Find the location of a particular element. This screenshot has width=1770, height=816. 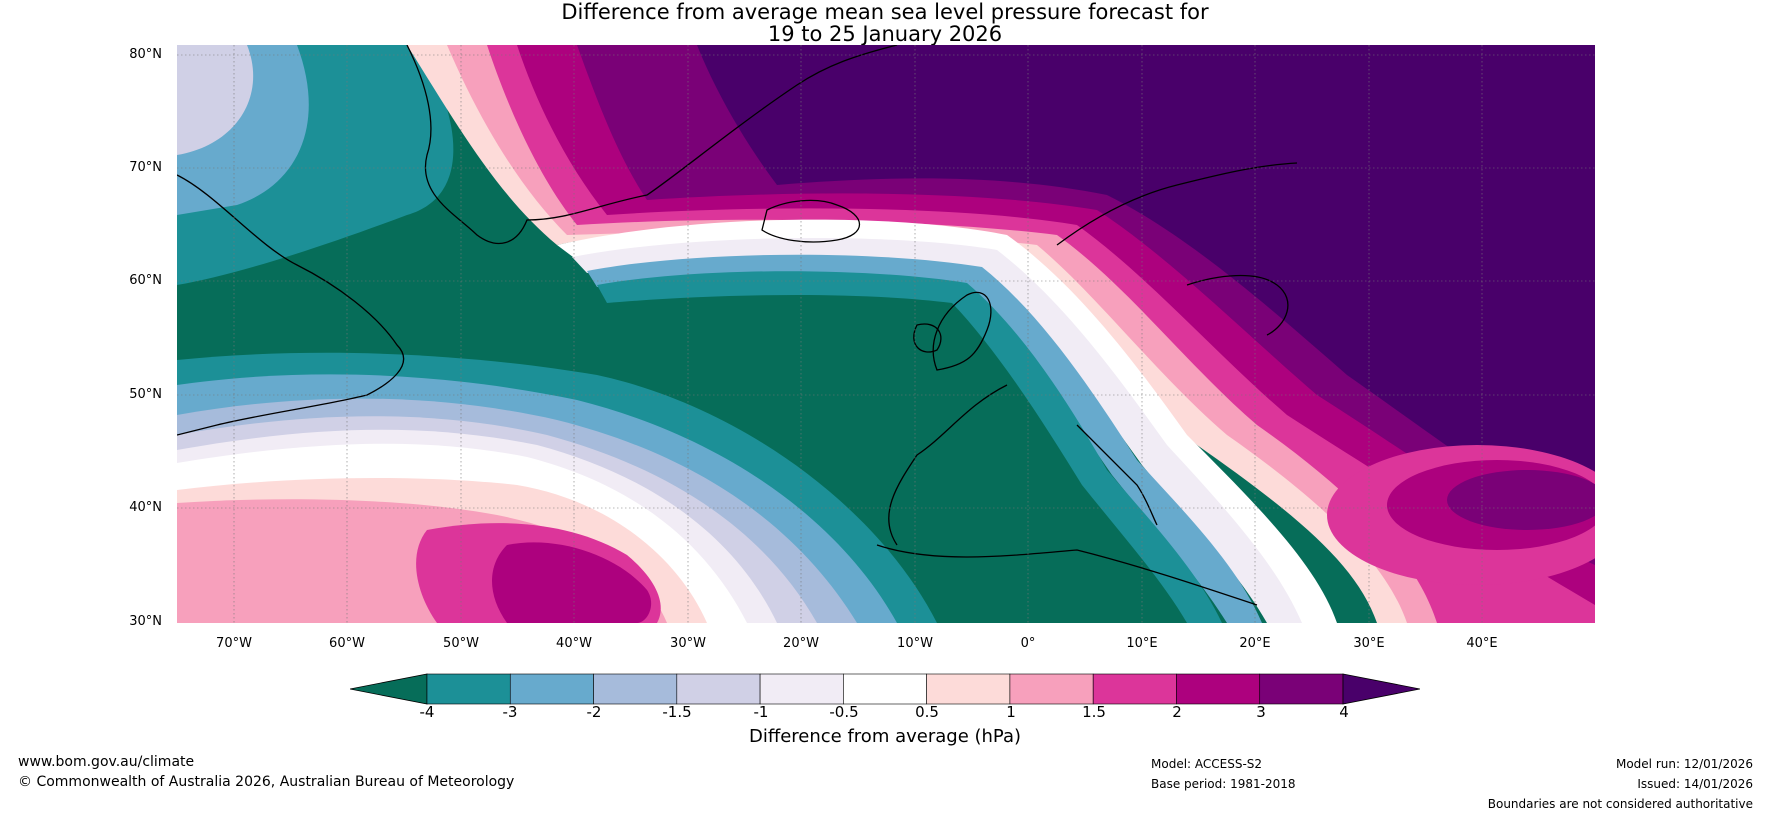

colorbar-tick: 0.5 is located at coordinates (927, 712).